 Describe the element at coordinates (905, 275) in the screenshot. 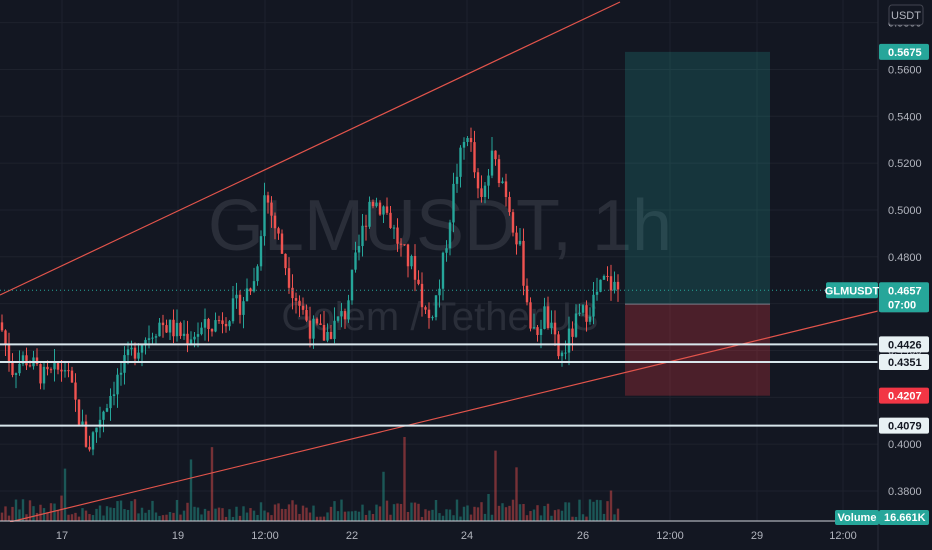

I see `price-axis` at that location.